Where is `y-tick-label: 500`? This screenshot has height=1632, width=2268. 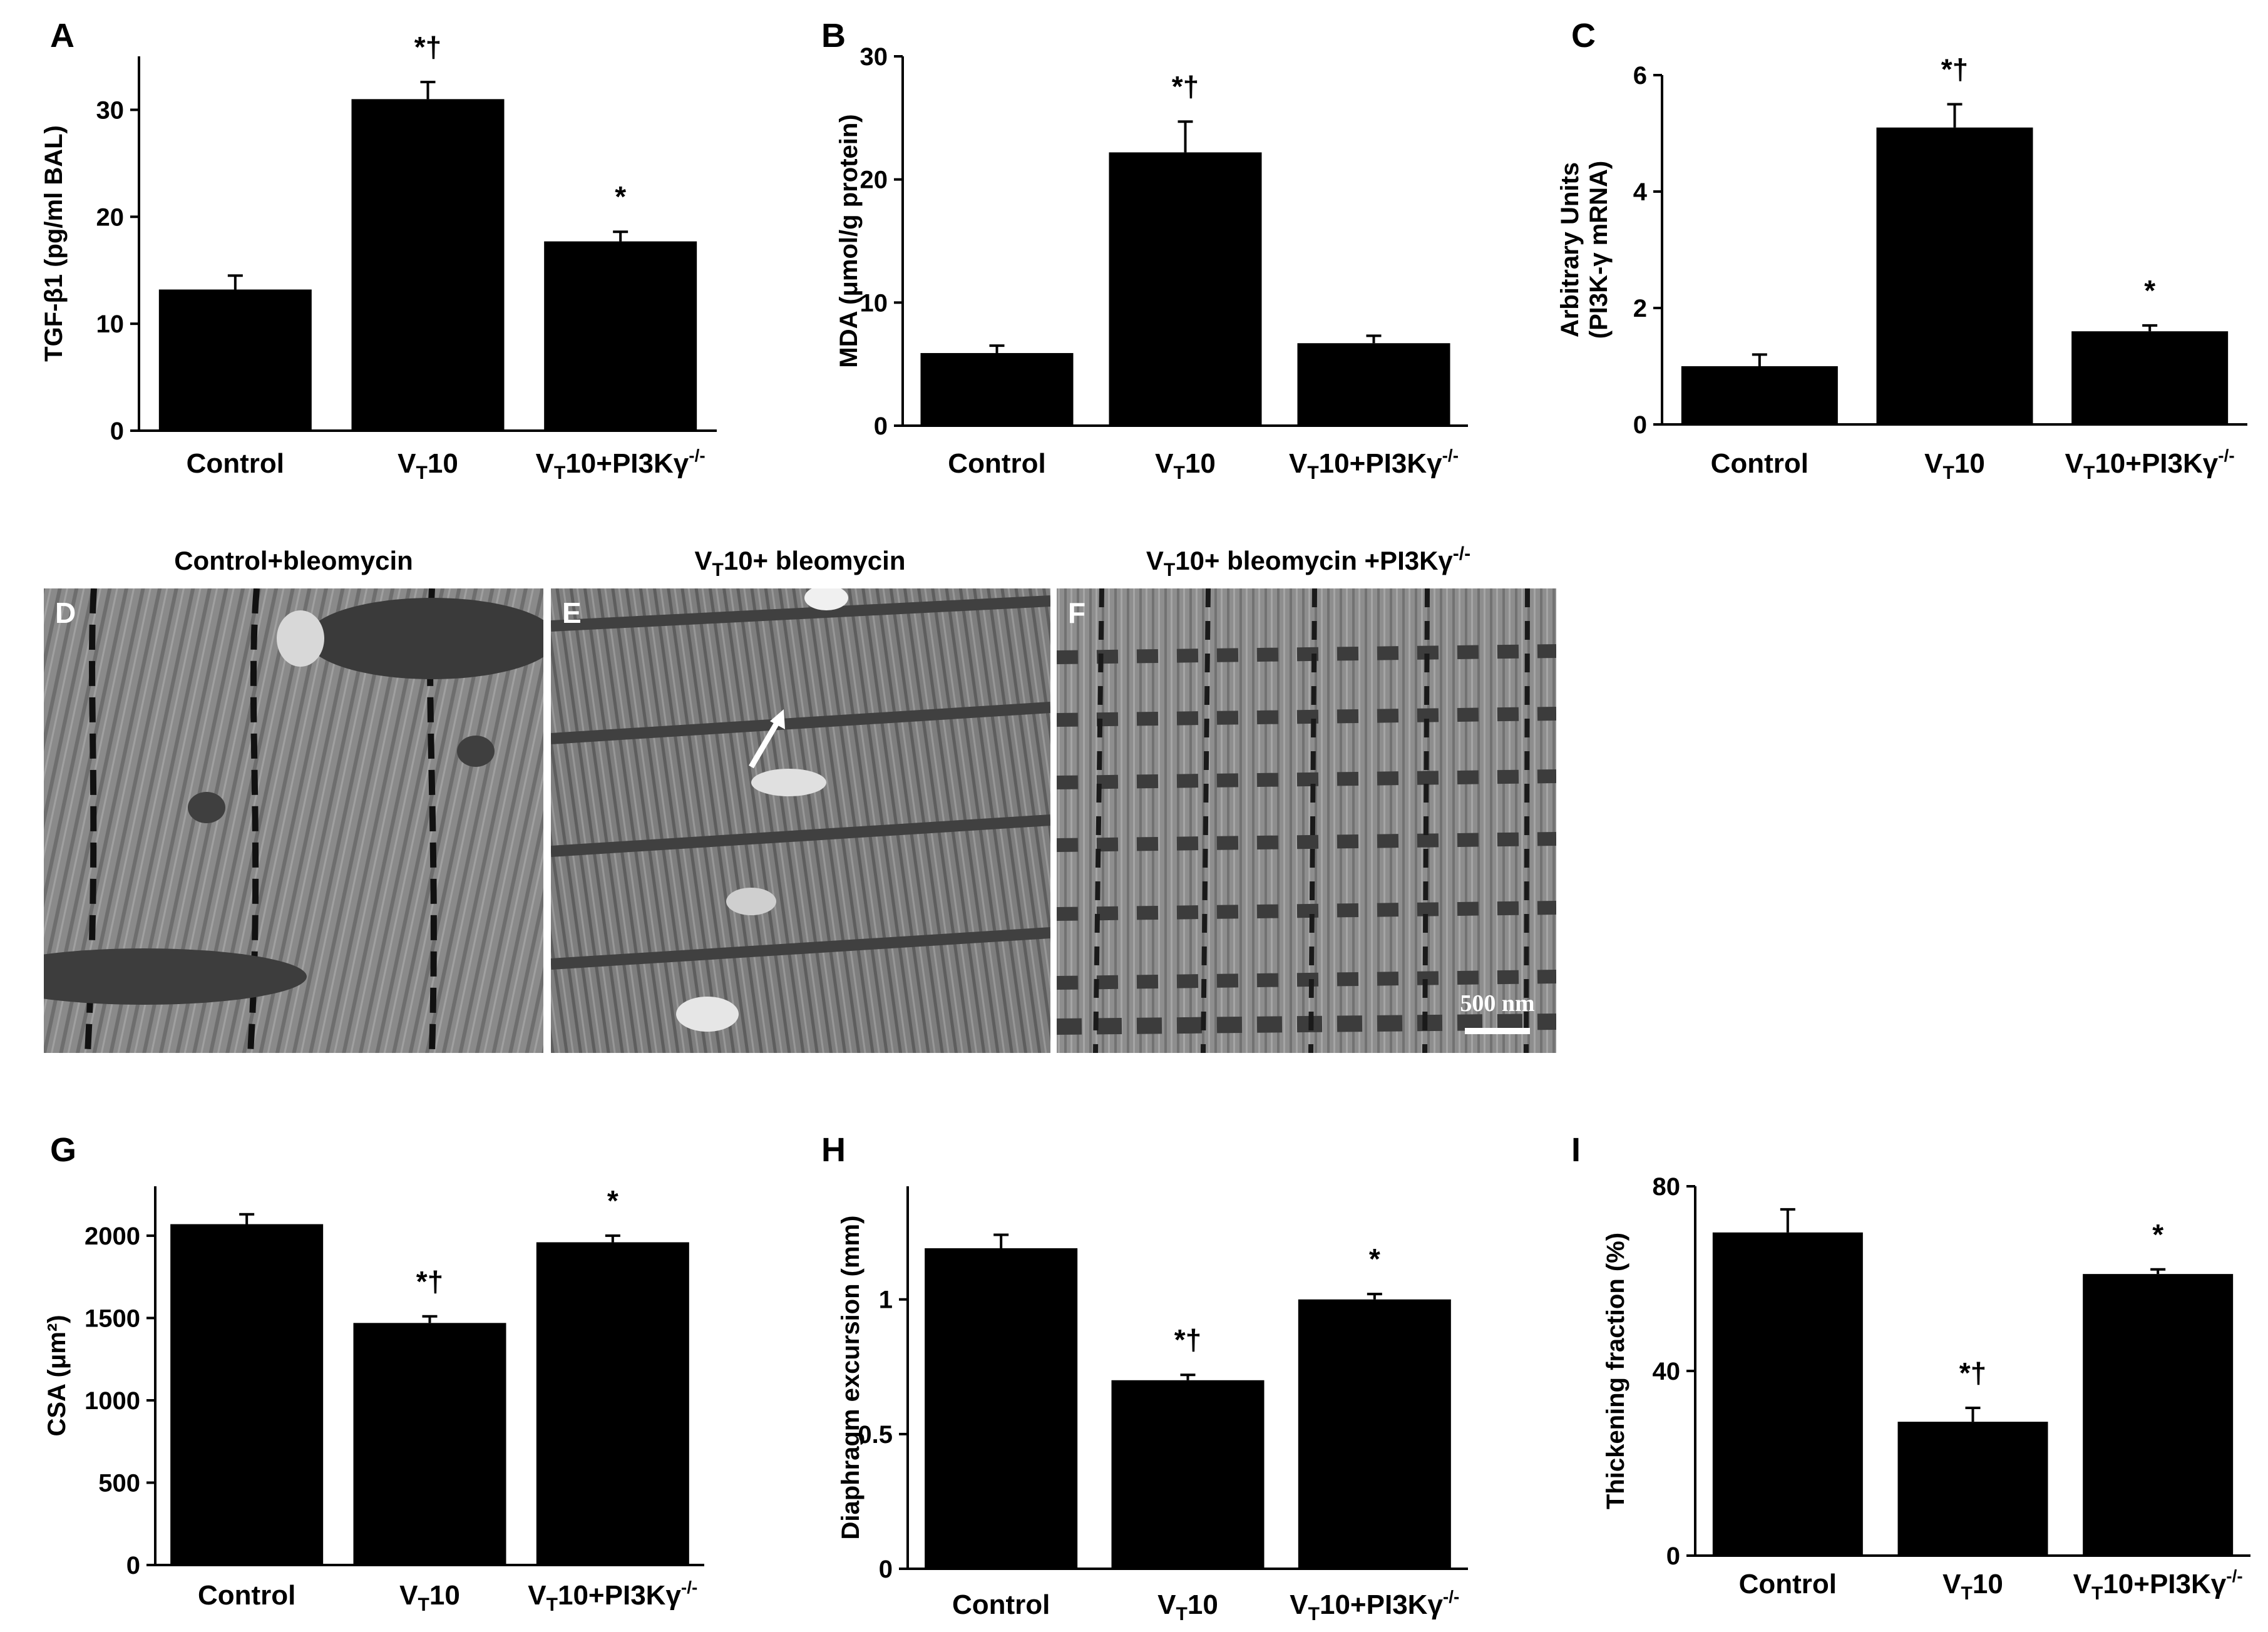 y-tick-label: 500 is located at coordinates (119, 1483).